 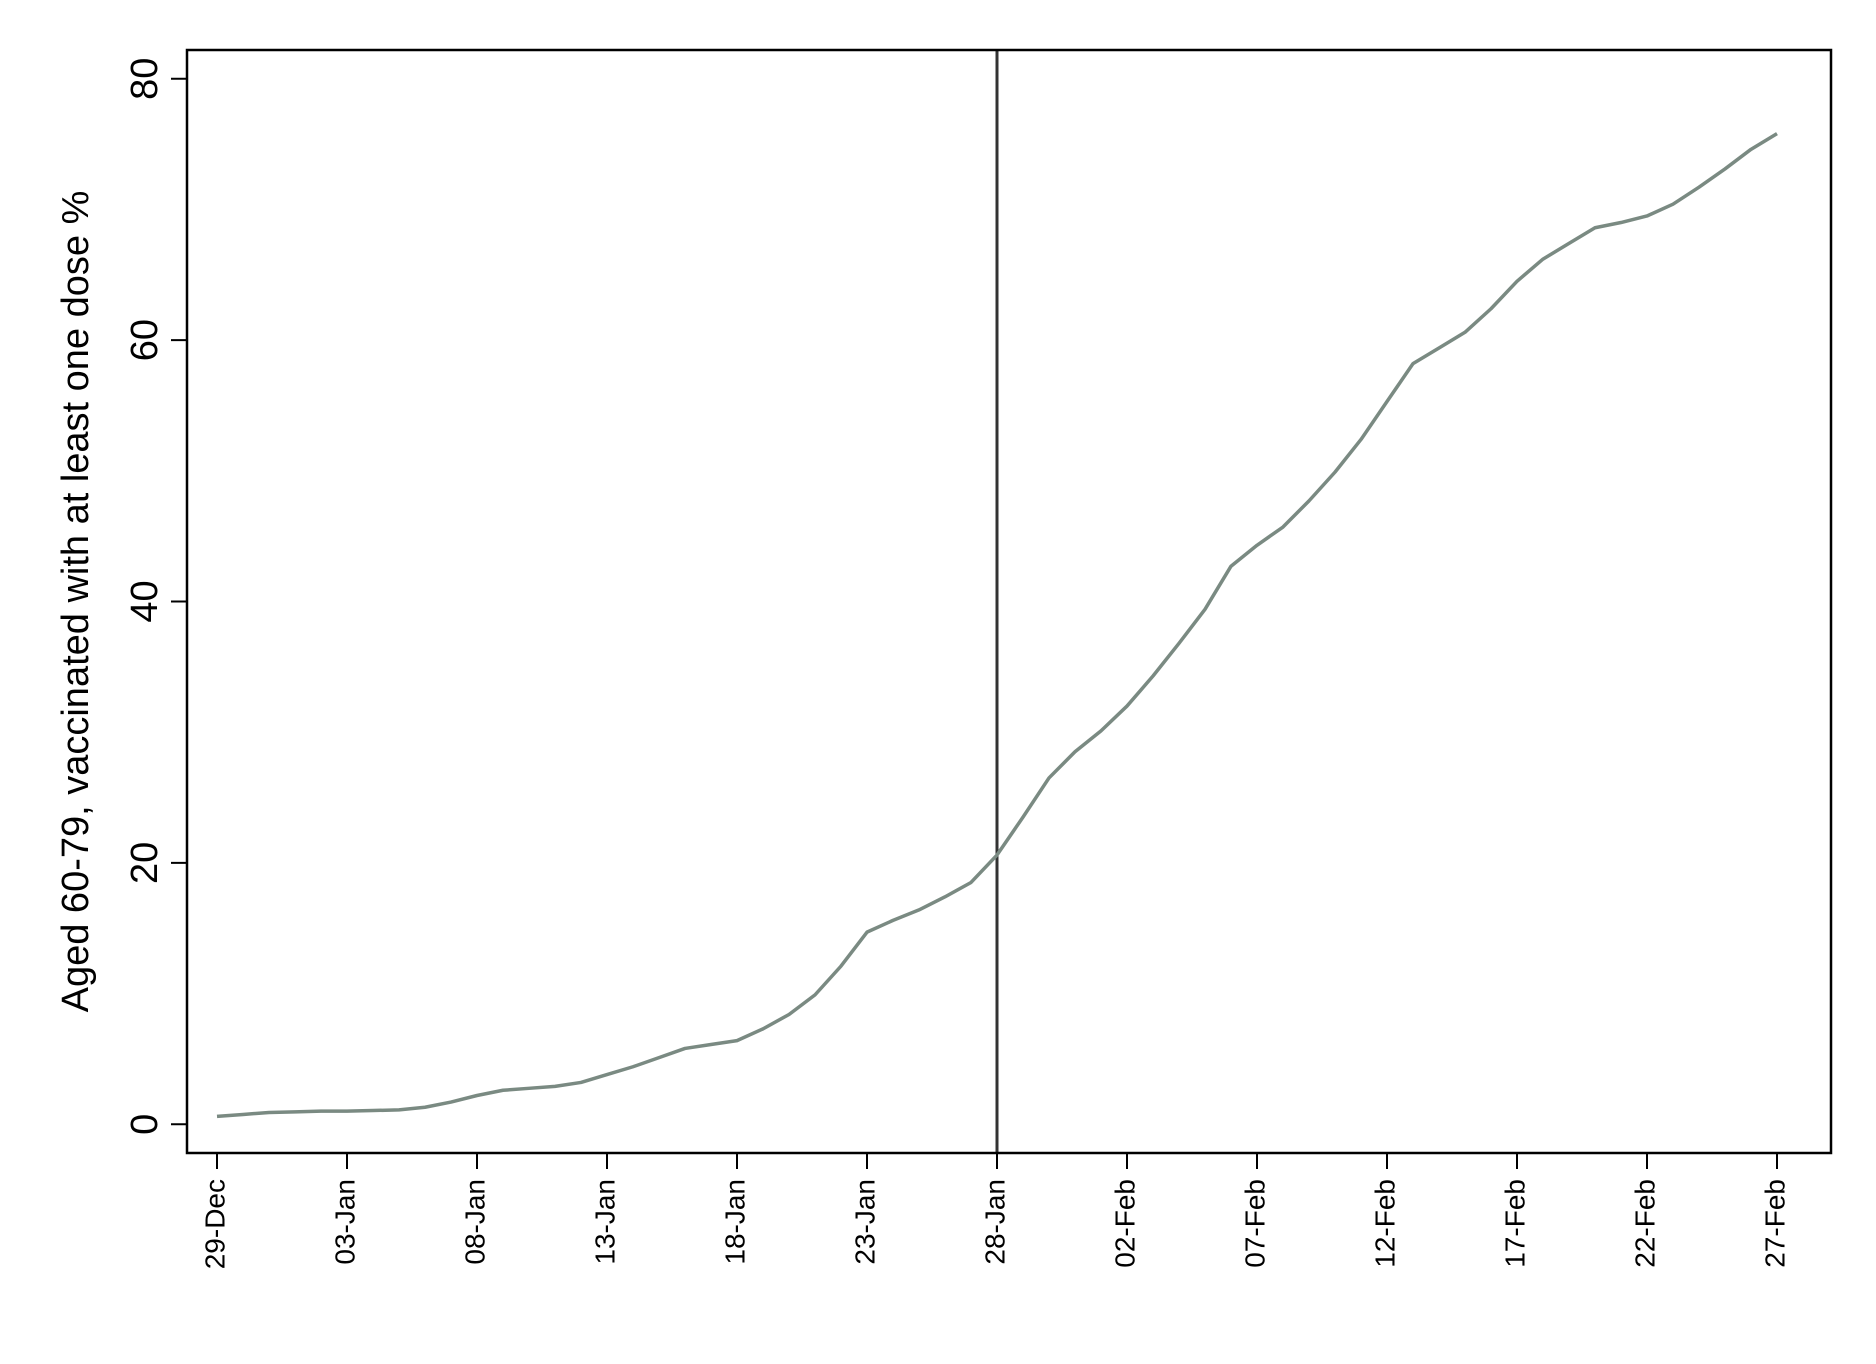 I want to click on x-tick-label: 22-Feb, so click(x=1644, y=1223).